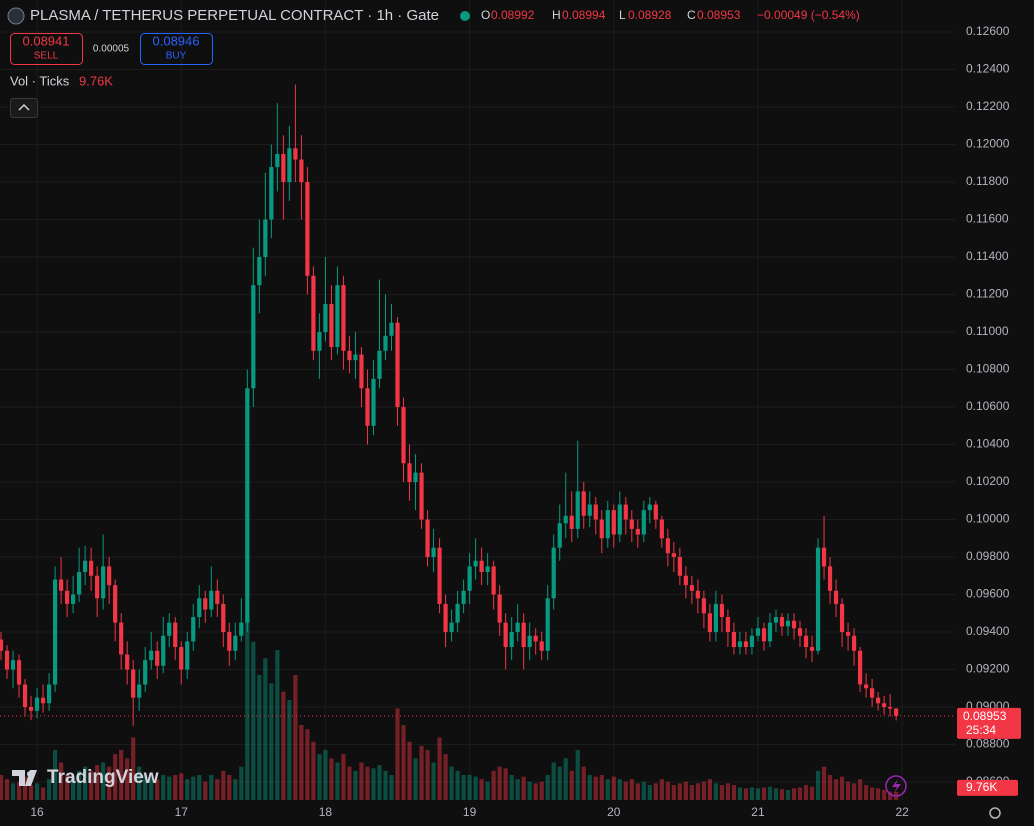  I want to click on alert-icon, so click(896, 786).